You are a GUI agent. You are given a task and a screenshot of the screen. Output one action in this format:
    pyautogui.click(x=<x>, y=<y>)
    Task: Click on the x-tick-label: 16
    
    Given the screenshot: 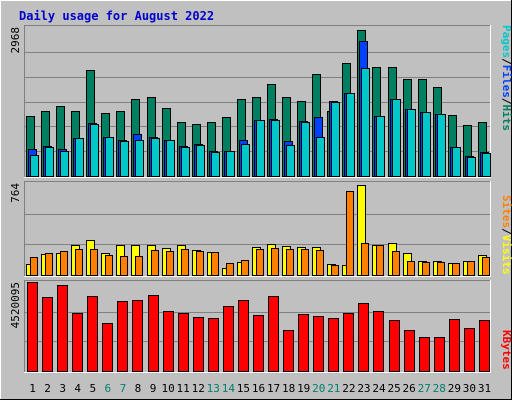 What is the action you would take?
    pyautogui.click(x=258, y=388)
    